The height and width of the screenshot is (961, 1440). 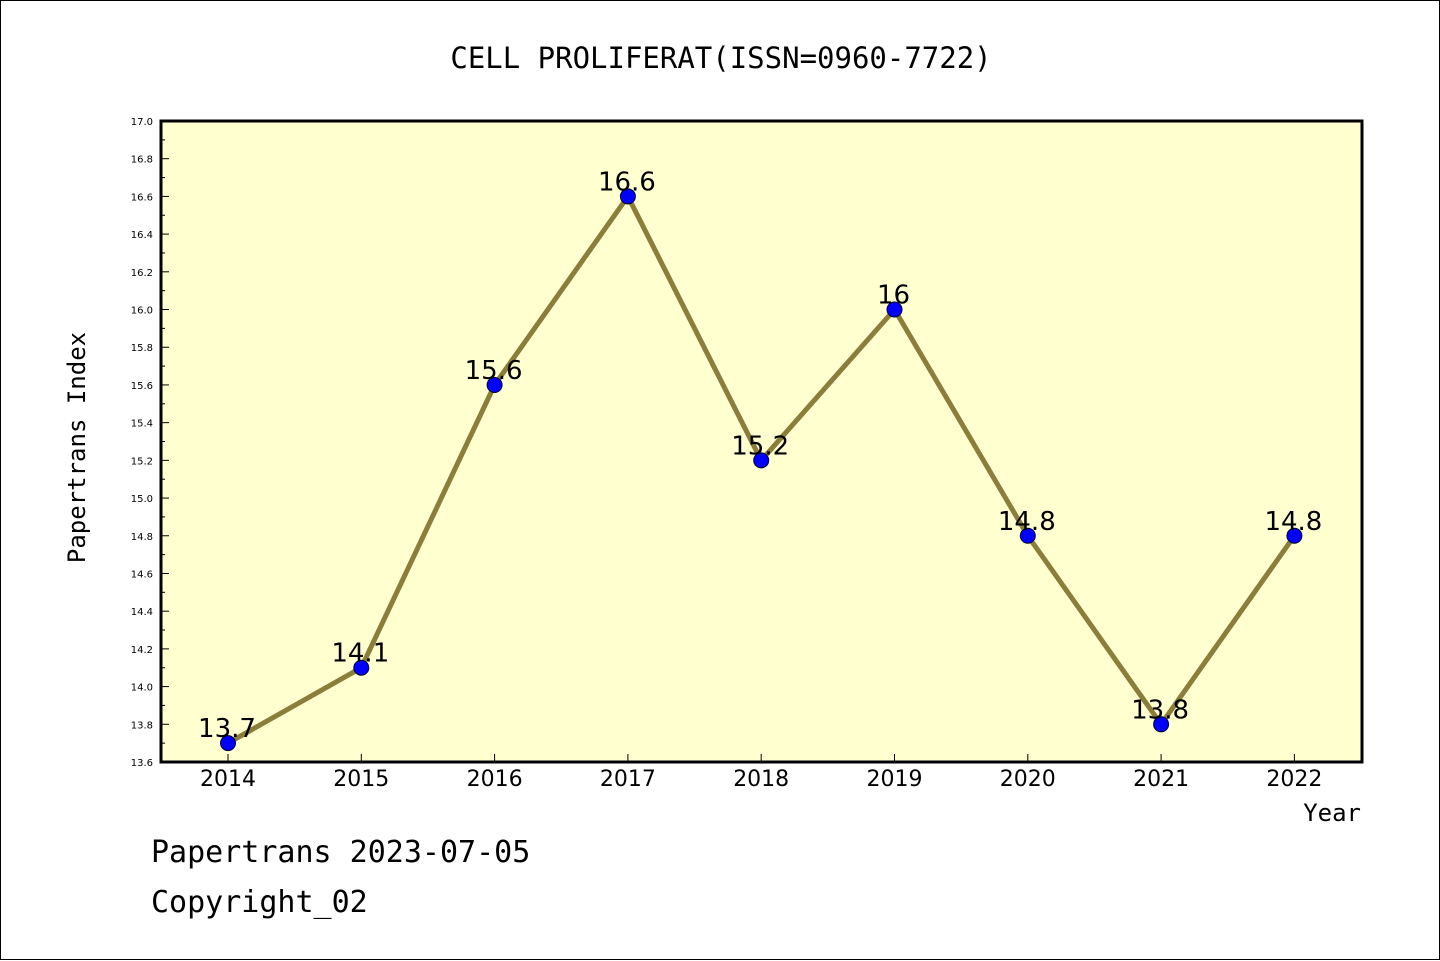 I want to click on x-tick-label: 2014, so click(x=228, y=779).